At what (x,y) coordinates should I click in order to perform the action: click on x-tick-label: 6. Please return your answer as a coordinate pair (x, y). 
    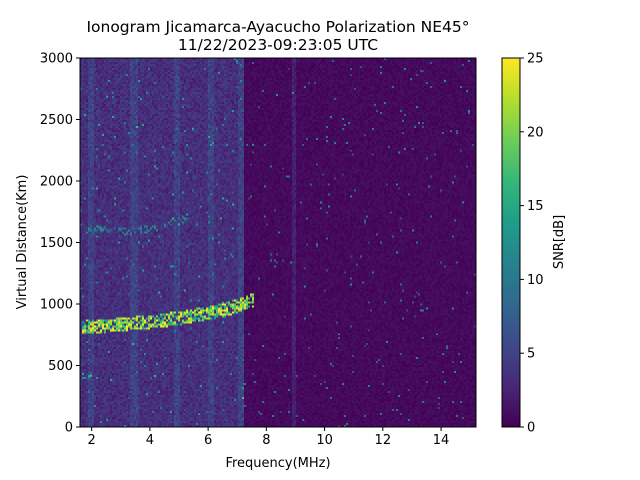
    Looking at the image, I should click on (208, 440).